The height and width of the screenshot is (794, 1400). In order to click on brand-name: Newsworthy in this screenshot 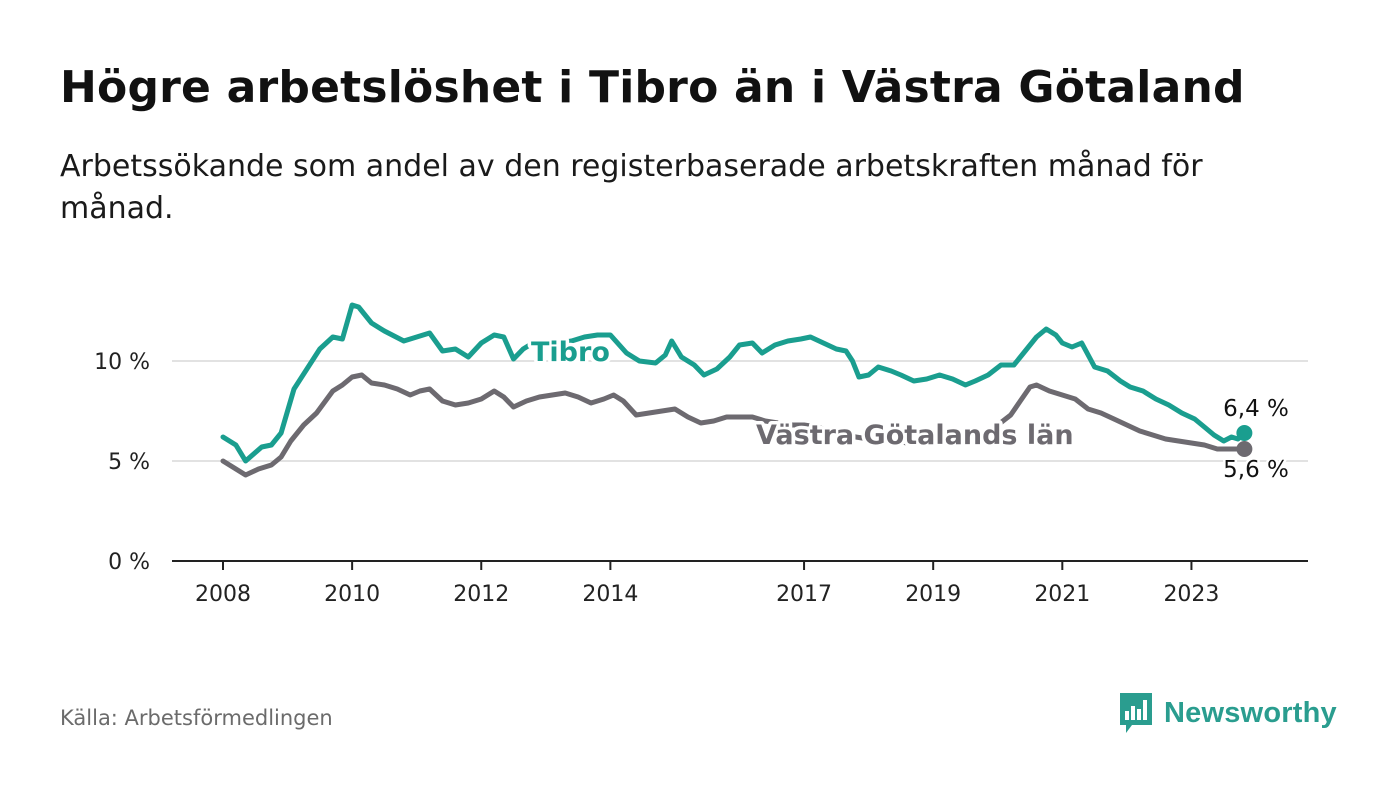, I will do `click(1250, 712)`.